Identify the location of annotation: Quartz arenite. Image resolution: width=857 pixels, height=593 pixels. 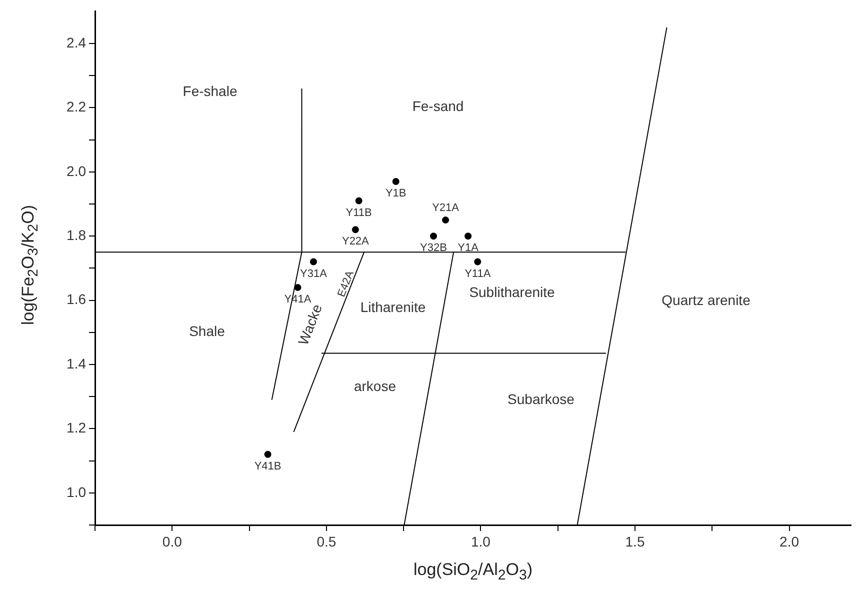
(706, 300).